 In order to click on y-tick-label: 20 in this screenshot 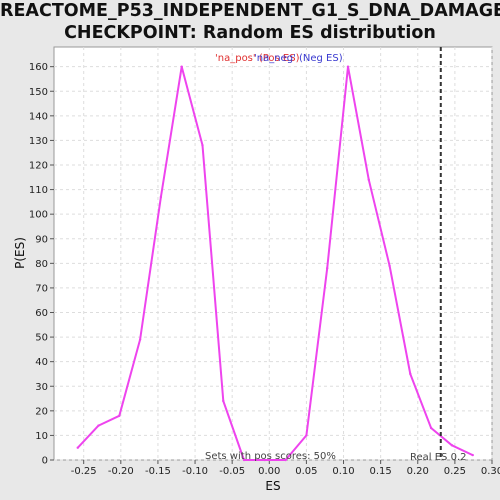, I will do `click(41, 411)`.